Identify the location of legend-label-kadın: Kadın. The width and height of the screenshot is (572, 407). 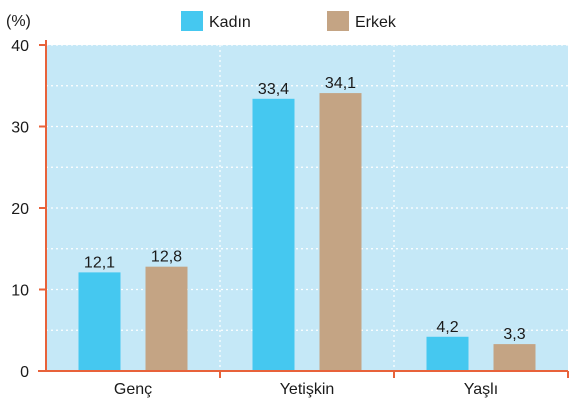
(230, 22).